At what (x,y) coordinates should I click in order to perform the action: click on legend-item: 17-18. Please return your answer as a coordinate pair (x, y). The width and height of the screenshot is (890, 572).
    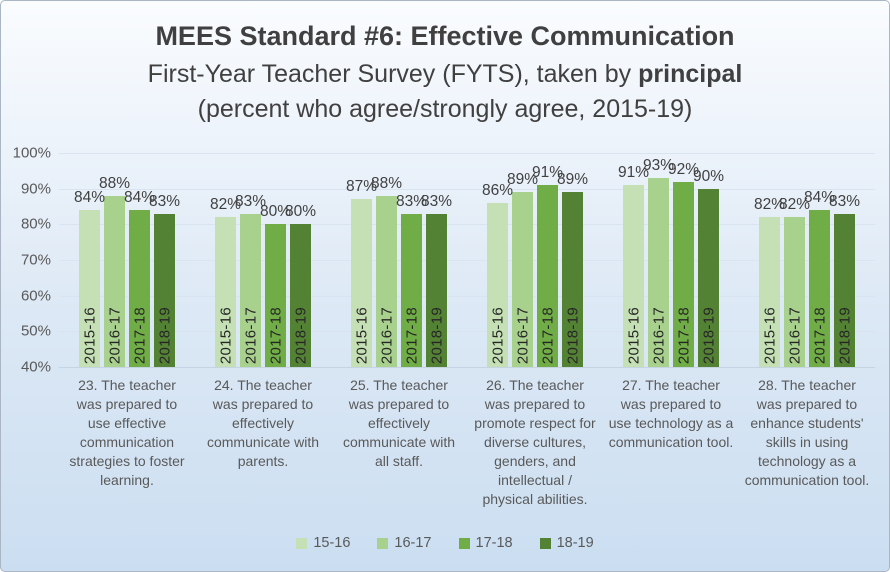
    Looking at the image, I should click on (485, 543).